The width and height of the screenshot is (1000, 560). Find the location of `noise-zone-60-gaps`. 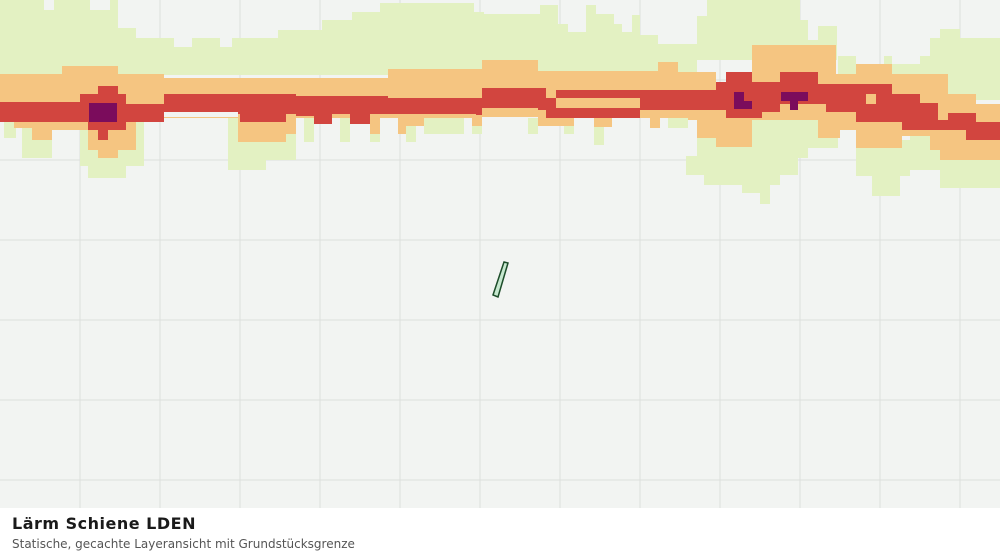

noise-zone-60-gaps is located at coordinates (520, 108).